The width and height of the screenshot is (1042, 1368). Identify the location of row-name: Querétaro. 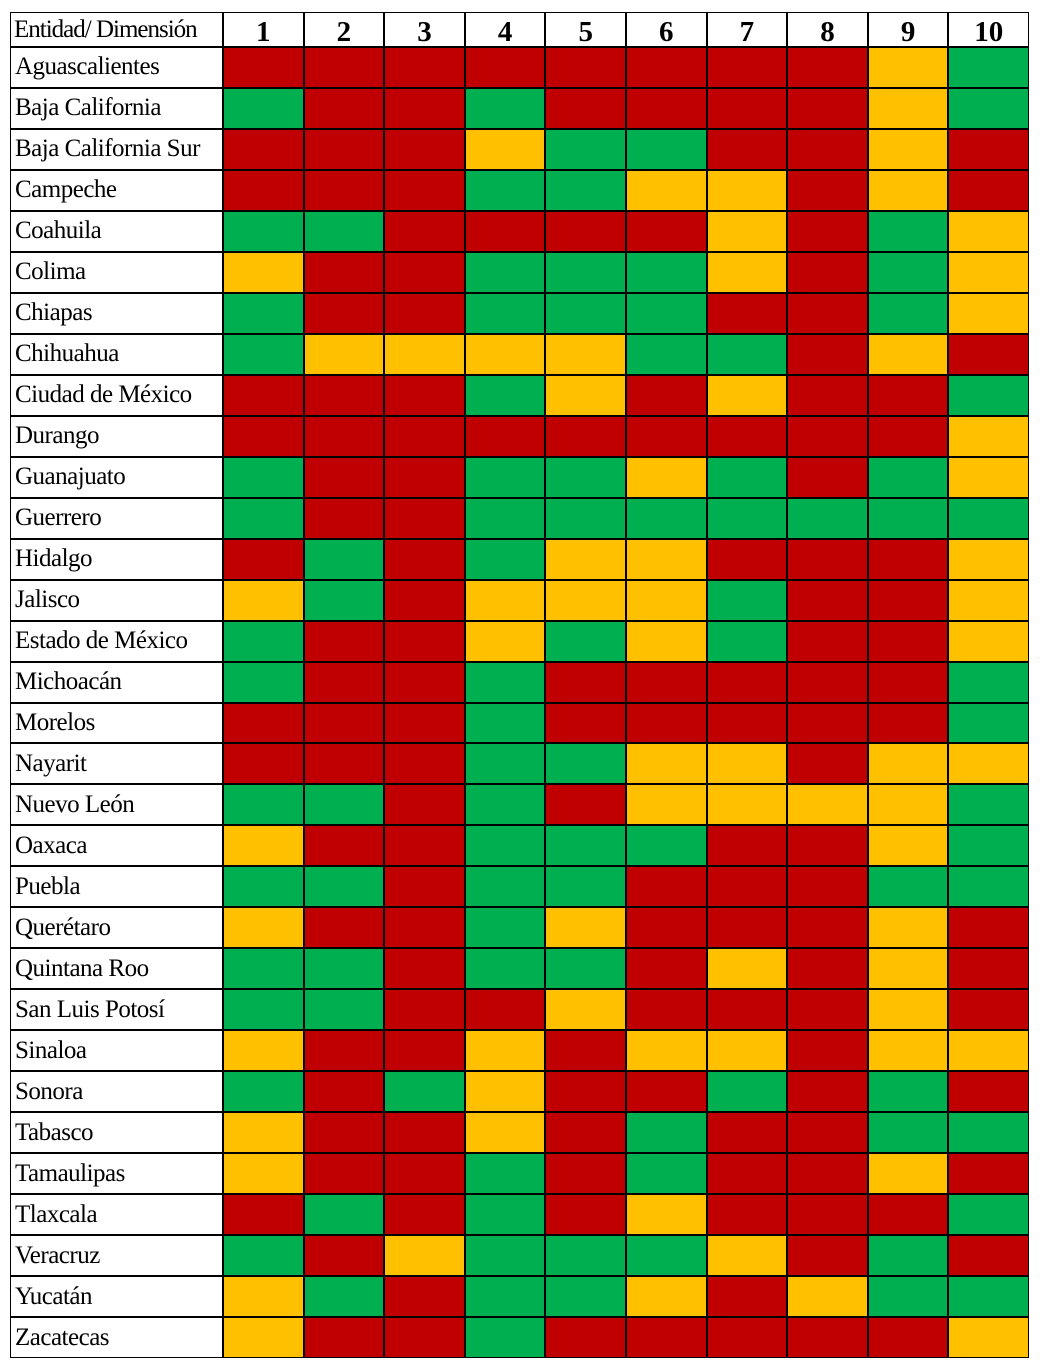
(116, 928).